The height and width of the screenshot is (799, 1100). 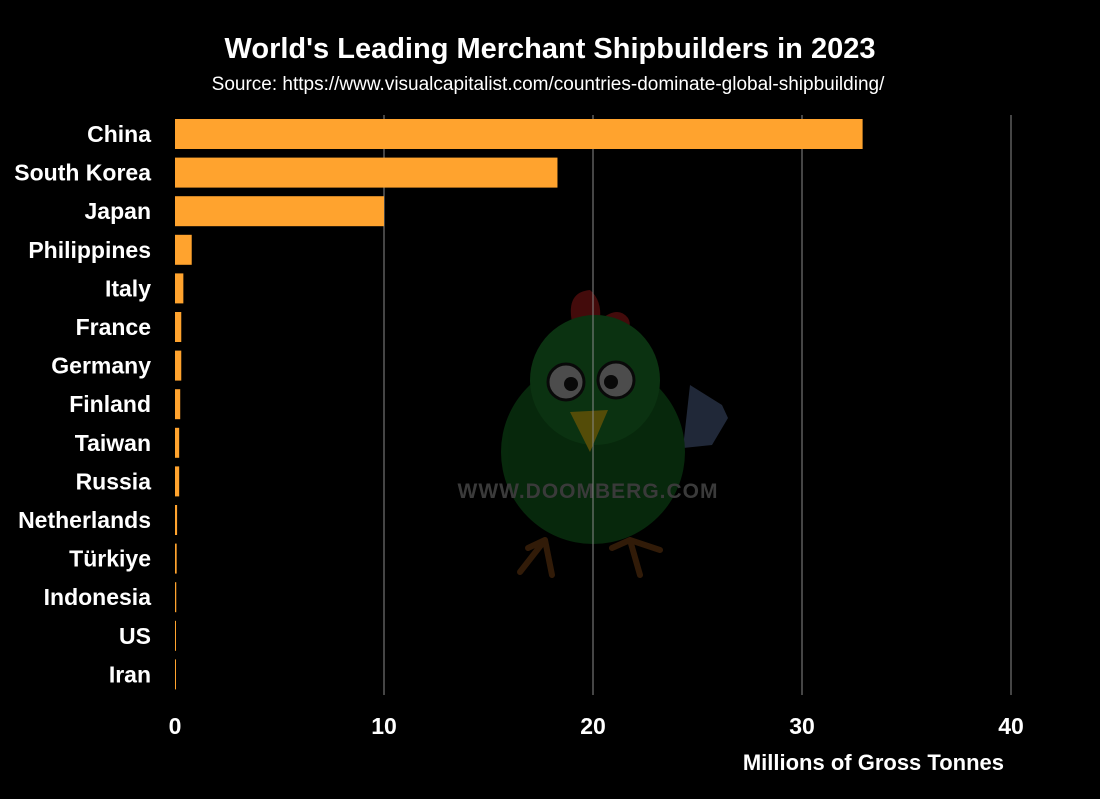 What do you see at coordinates (119, 134) in the screenshot?
I see `category-label: China` at bounding box center [119, 134].